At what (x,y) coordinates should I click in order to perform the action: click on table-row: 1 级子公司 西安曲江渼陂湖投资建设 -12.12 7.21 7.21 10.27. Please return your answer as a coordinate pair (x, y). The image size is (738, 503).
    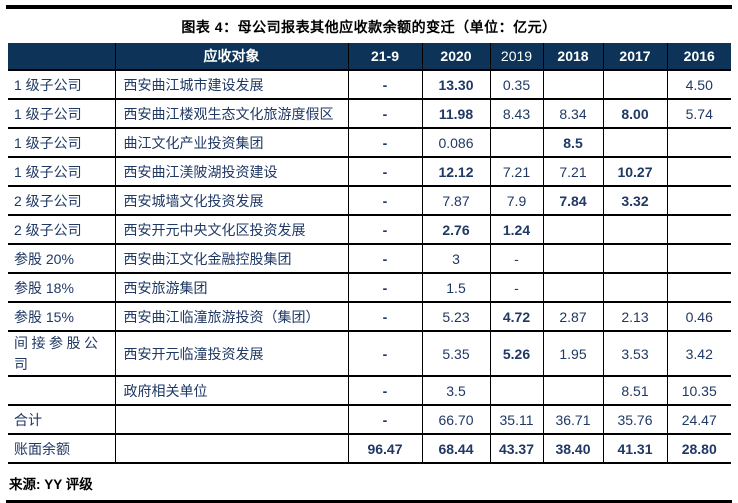
    Looking at the image, I should click on (369, 172).